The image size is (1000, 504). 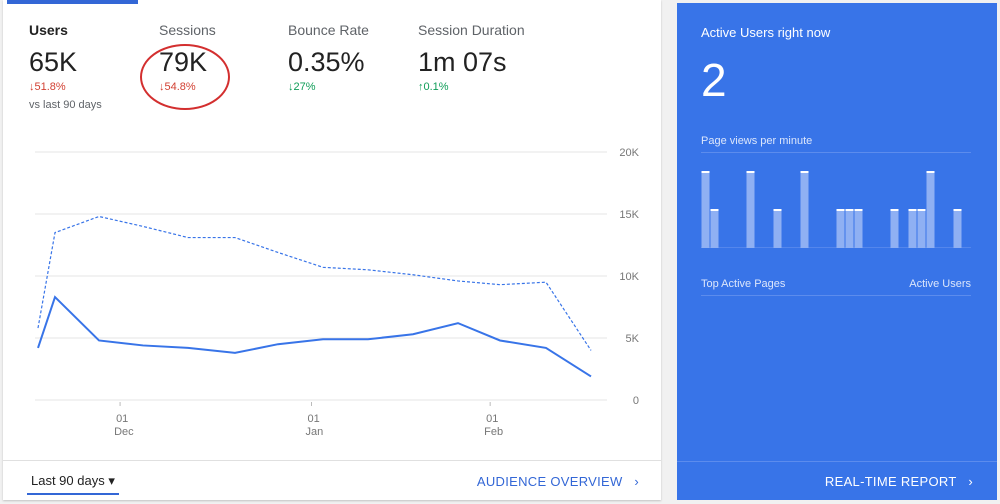 I want to click on highlight-circle, so click(x=185, y=77).